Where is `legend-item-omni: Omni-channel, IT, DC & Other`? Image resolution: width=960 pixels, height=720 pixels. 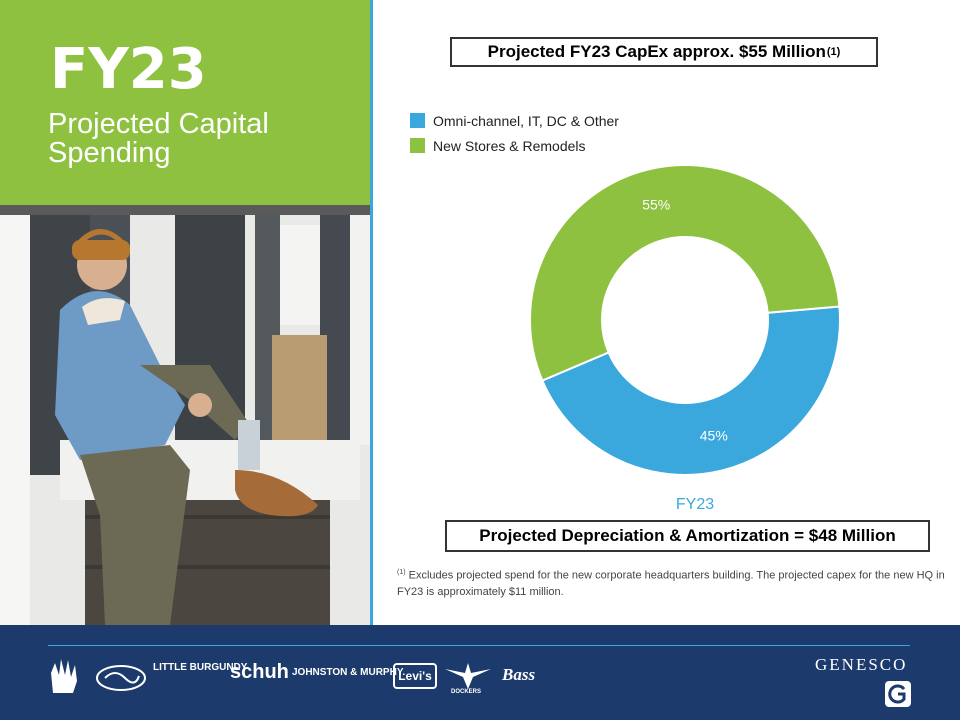
legend-item-omni: Omni-channel, IT, DC & Other is located at coordinates (514, 120).